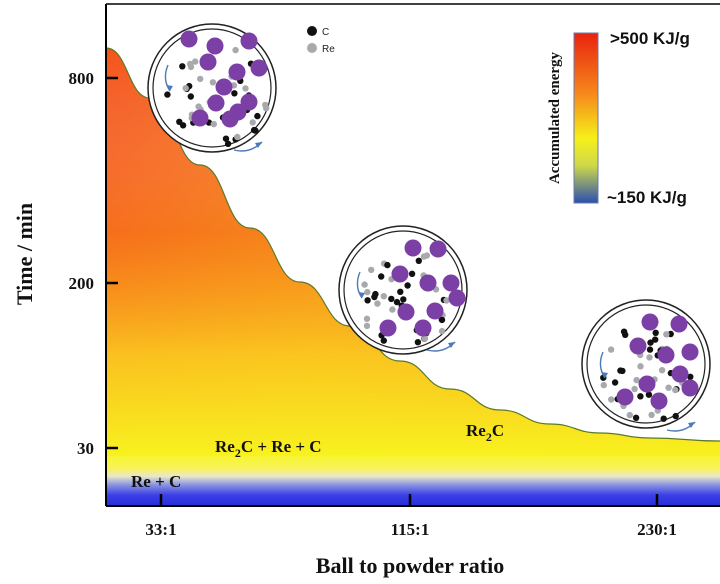  I want to click on colorbar-title: Accumulated energy, so click(555, 117).